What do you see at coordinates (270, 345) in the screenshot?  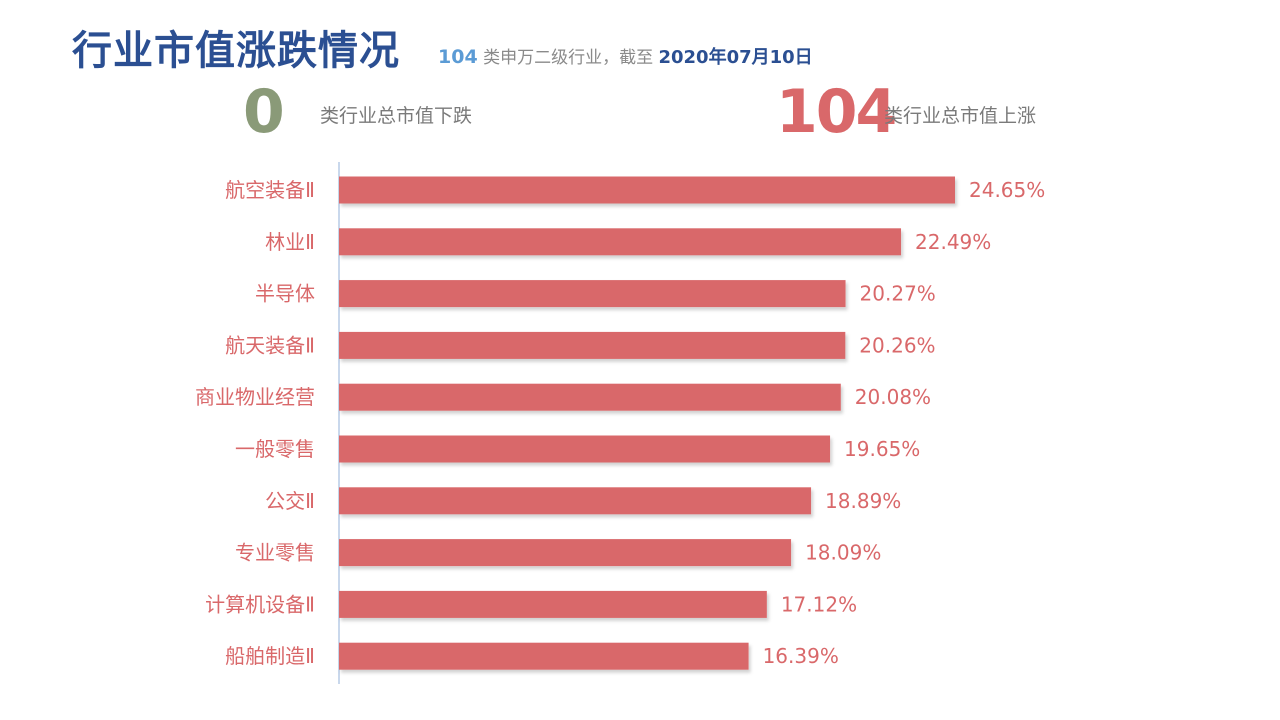 I see `category-label: 航天装备Ⅱ` at bounding box center [270, 345].